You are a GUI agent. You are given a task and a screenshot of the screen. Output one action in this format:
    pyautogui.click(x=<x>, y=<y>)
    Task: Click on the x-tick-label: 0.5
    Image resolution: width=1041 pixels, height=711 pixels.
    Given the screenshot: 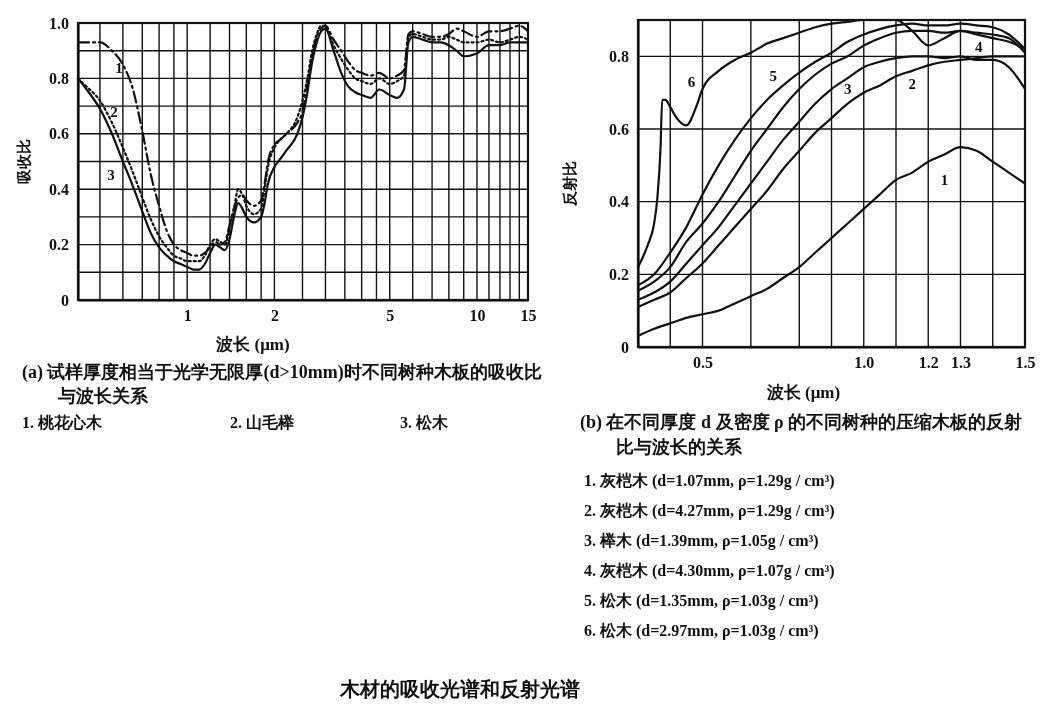 What is the action you would take?
    pyautogui.click(x=703, y=363)
    